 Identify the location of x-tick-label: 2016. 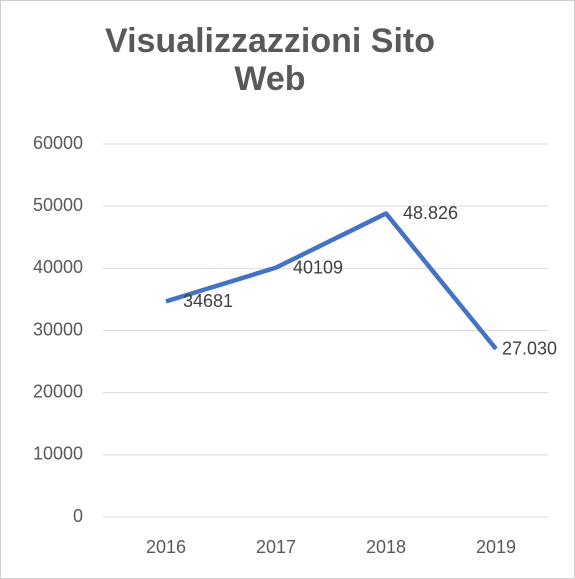
(166, 547).